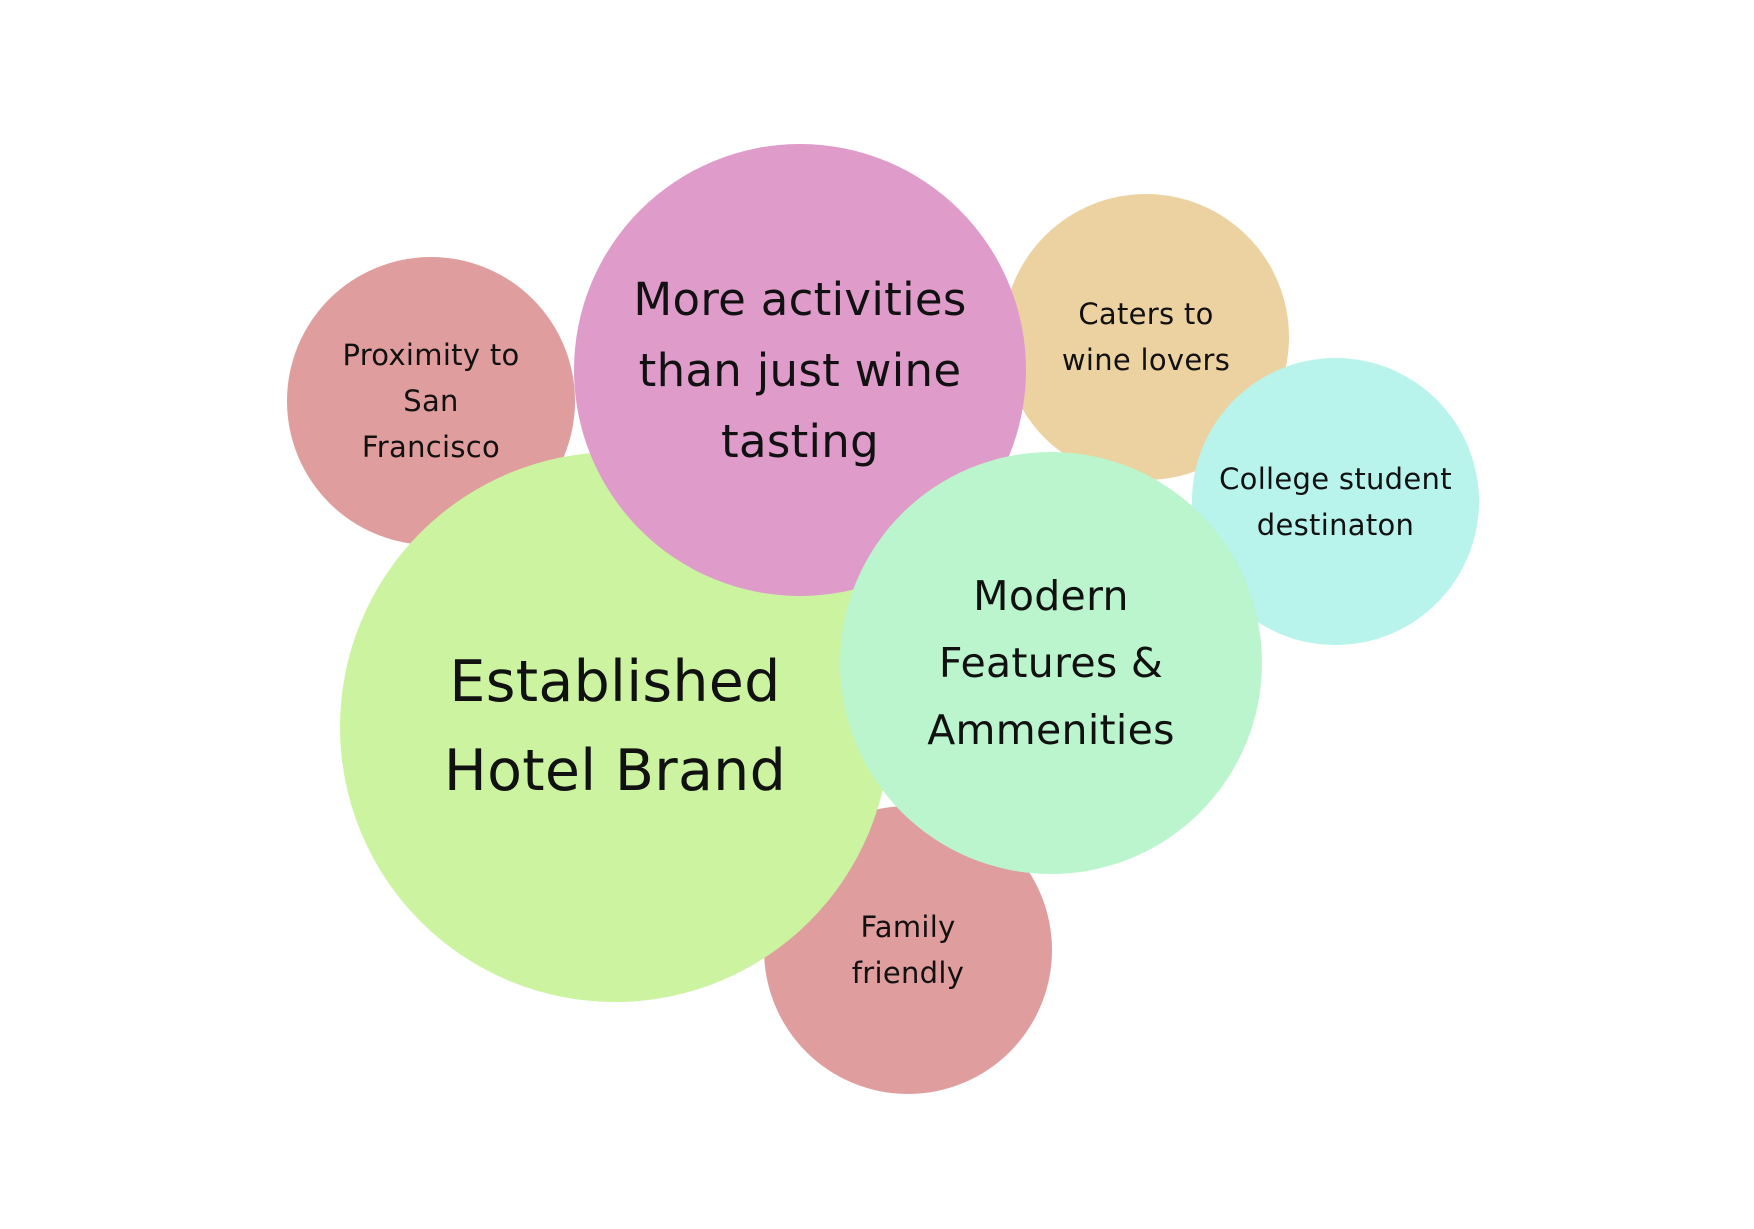  What do you see at coordinates (1335, 501) in the screenshot?
I see `bubble-label-college: College student destinaton` at bounding box center [1335, 501].